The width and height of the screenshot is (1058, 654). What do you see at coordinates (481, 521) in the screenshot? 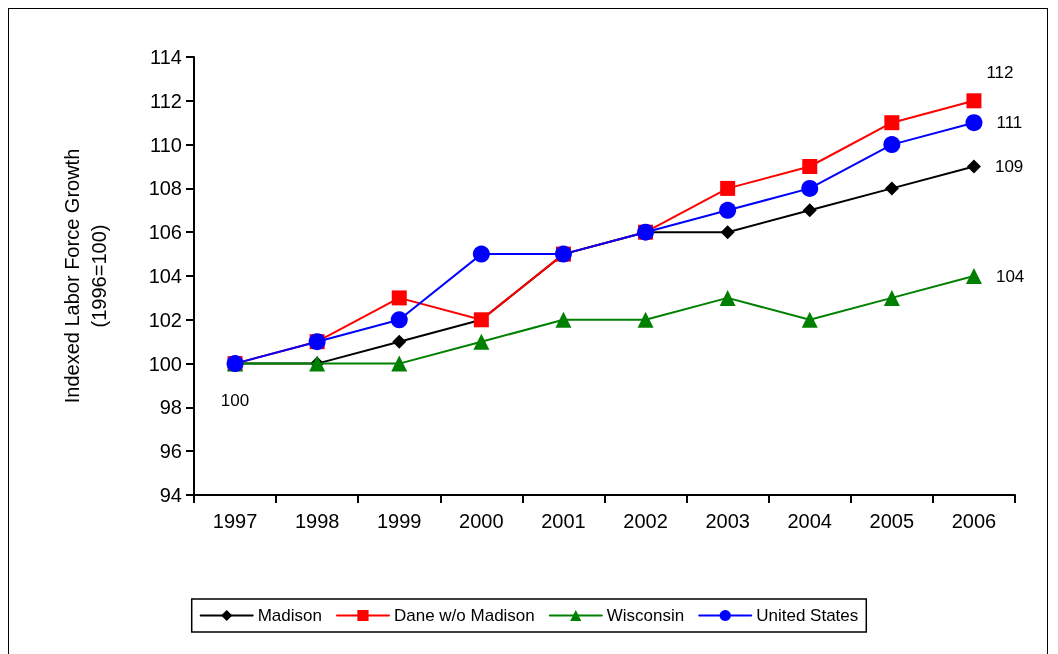
I see `x-tick-label: 2000` at bounding box center [481, 521].